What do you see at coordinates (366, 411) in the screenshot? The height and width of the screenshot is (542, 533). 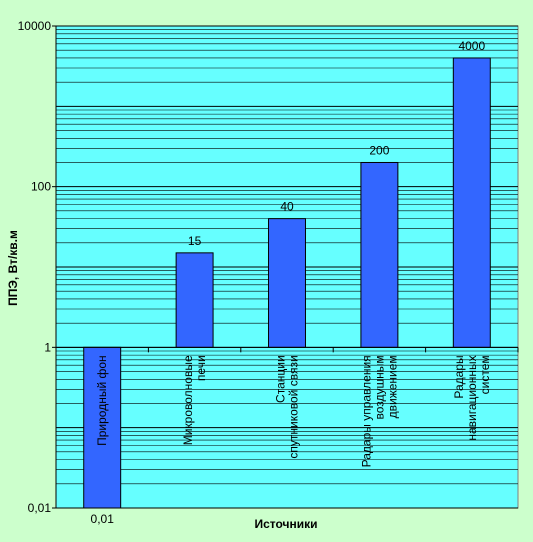 I see `category-label-line: Радары управления` at bounding box center [366, 411].